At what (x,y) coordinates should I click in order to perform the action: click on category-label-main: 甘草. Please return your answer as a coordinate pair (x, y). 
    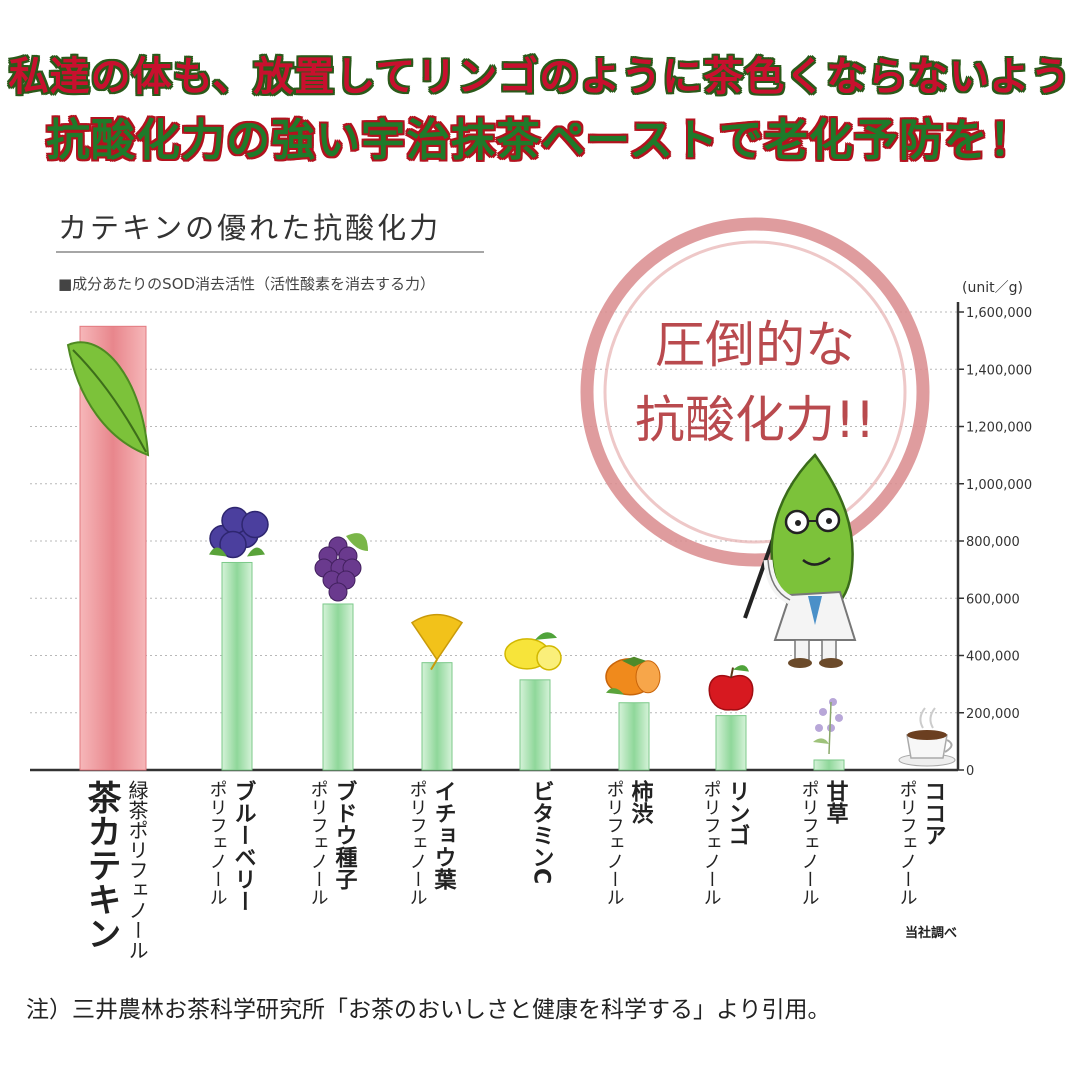
    Looking at the image, I should click on (836, 802).